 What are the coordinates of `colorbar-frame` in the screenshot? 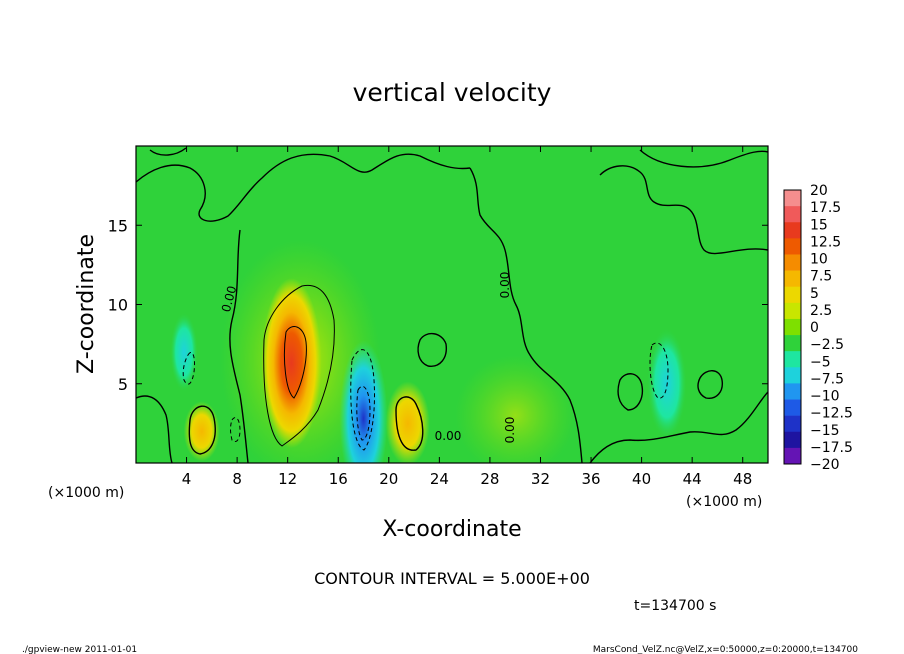 It's located at (792, 327).